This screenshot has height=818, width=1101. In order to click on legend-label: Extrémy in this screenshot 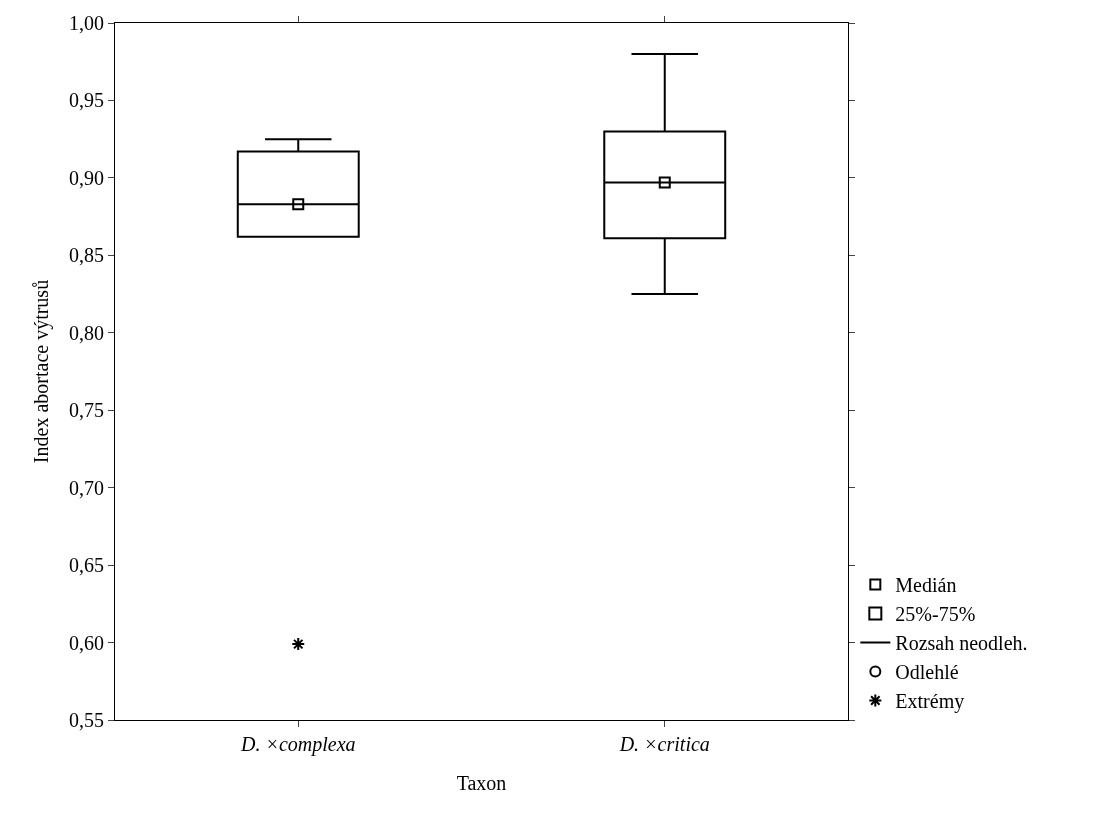, I will do `click(930, 702)`.